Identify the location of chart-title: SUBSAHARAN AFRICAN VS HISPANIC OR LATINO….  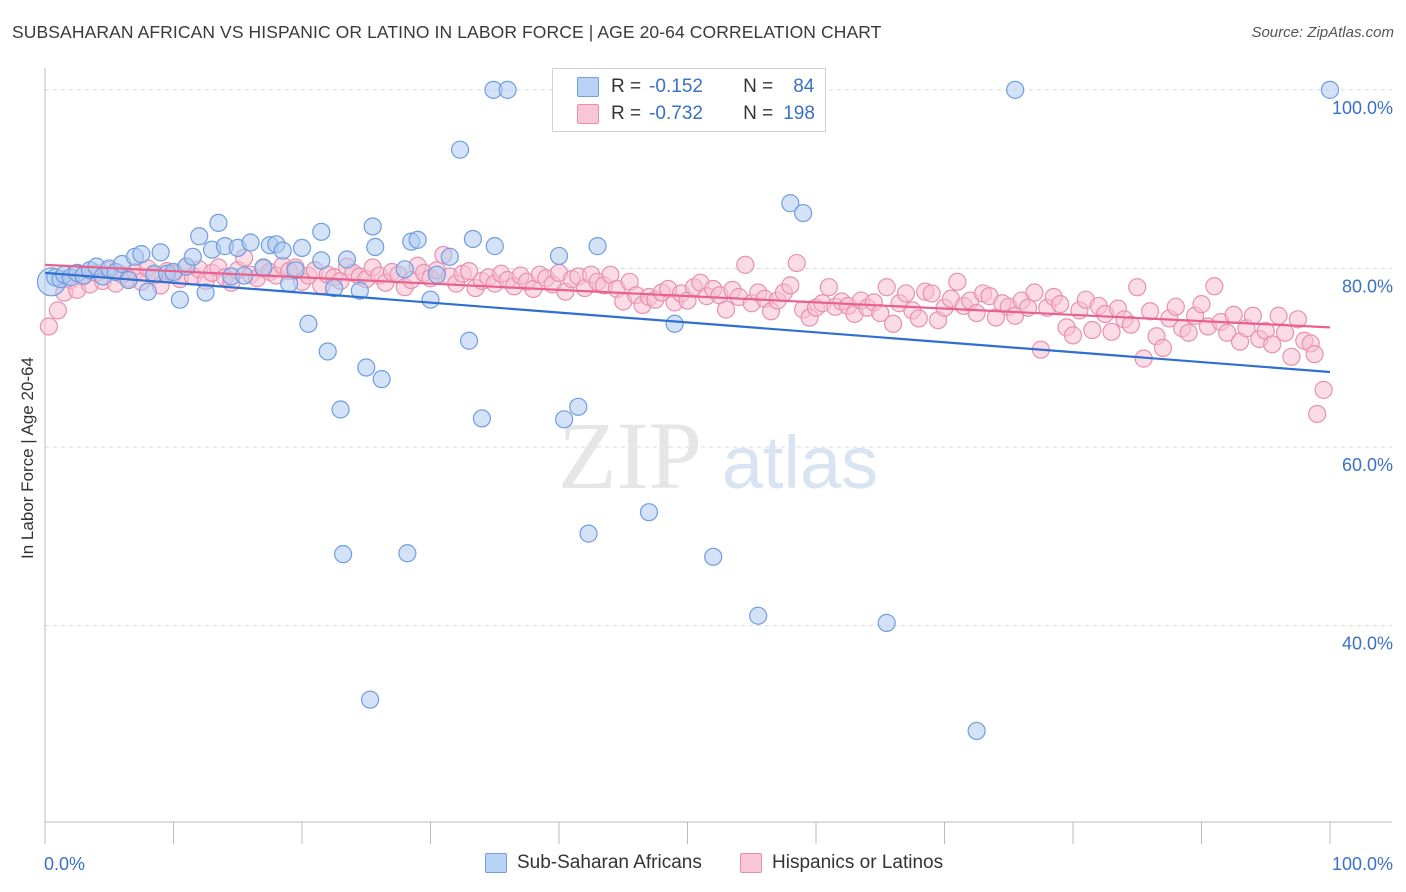
(447, 32).